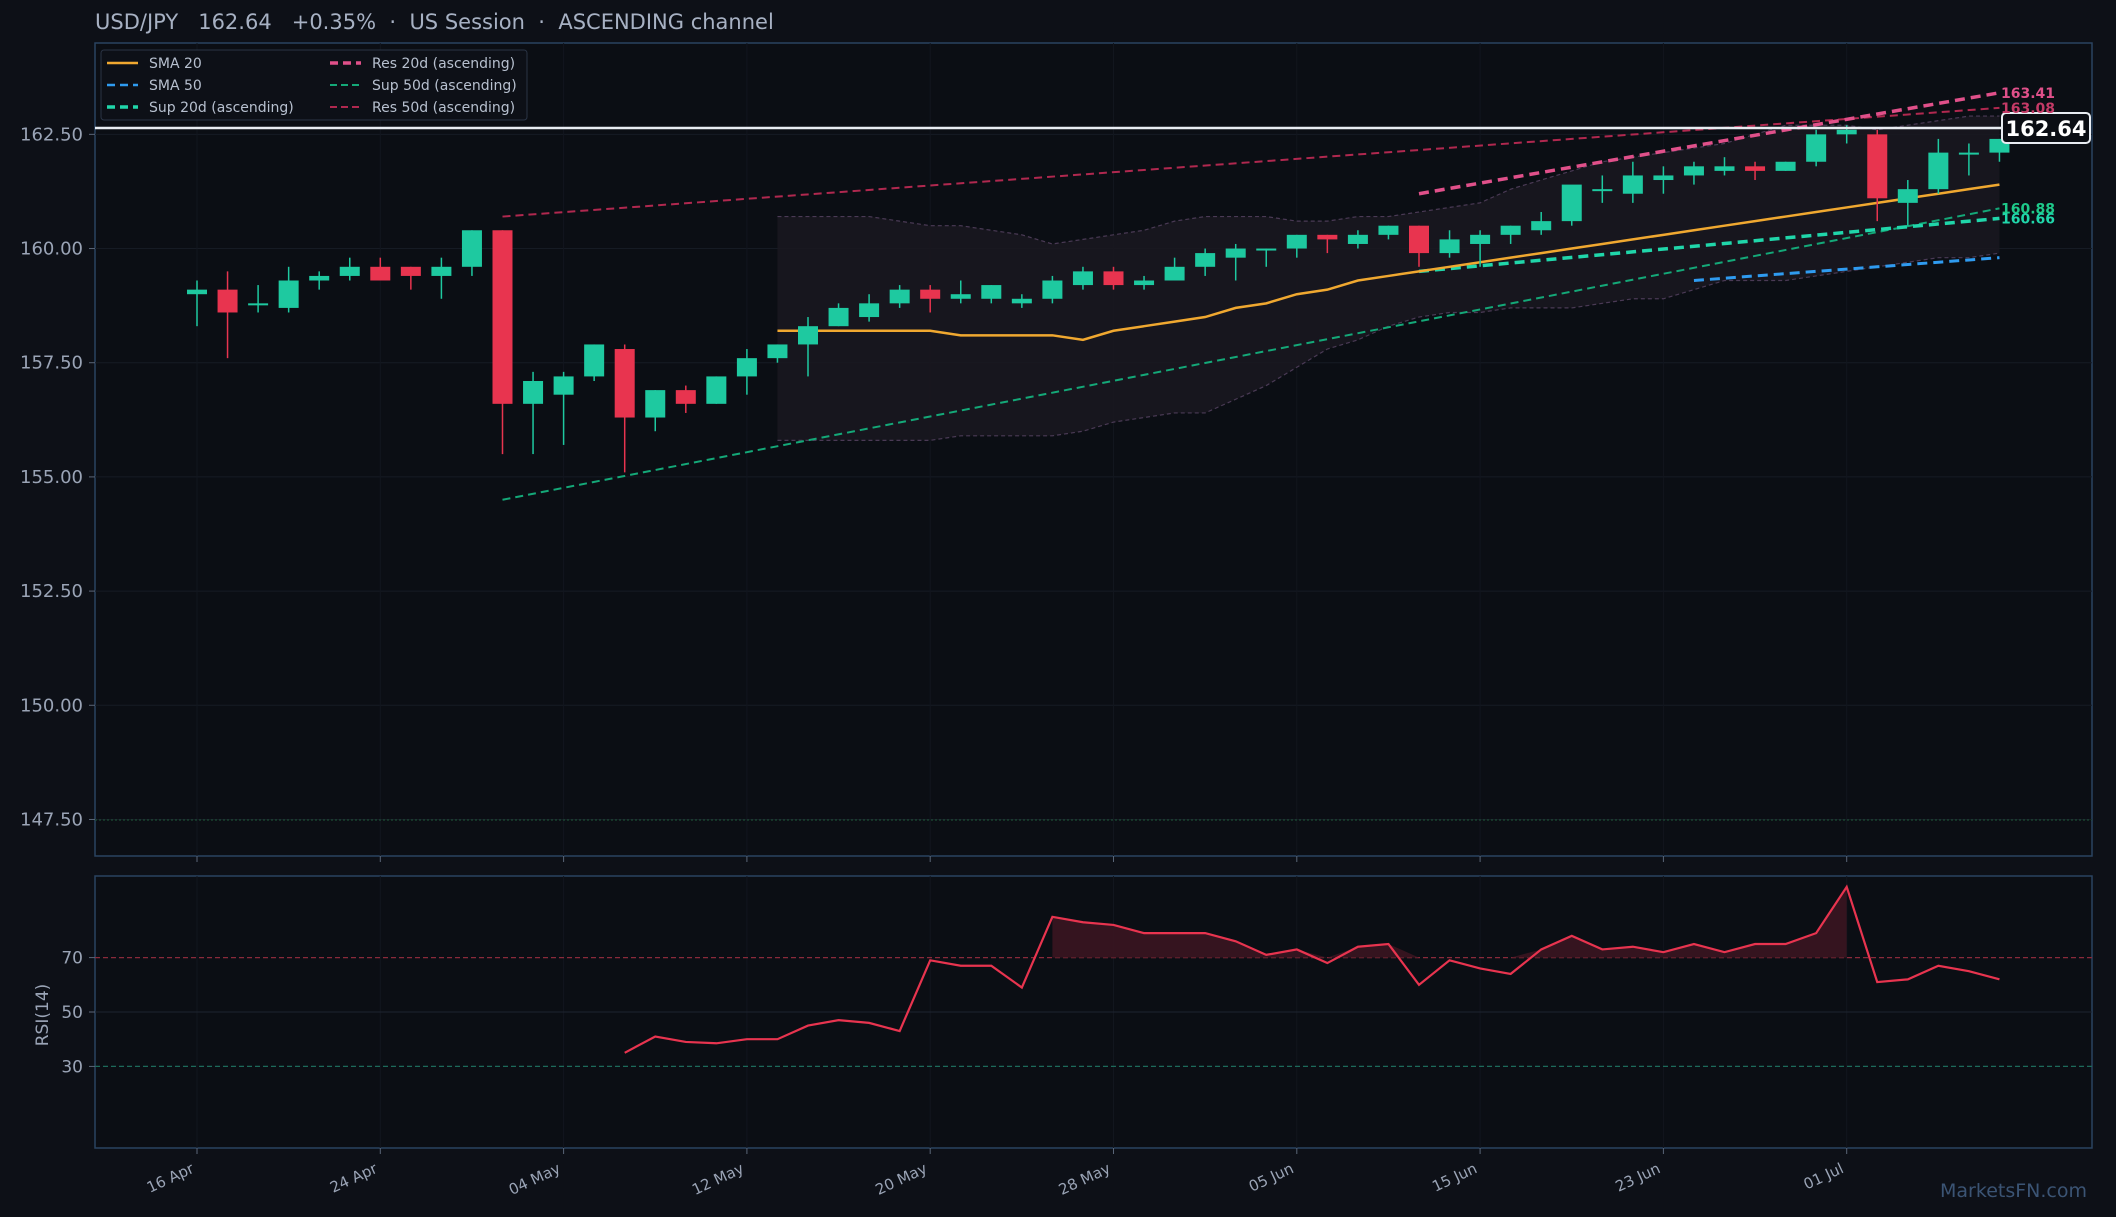 Image resolution: width=2116 pixels, height=1217 pixels. I want to click on legend-entry: SMA 50, so click(175, 86).